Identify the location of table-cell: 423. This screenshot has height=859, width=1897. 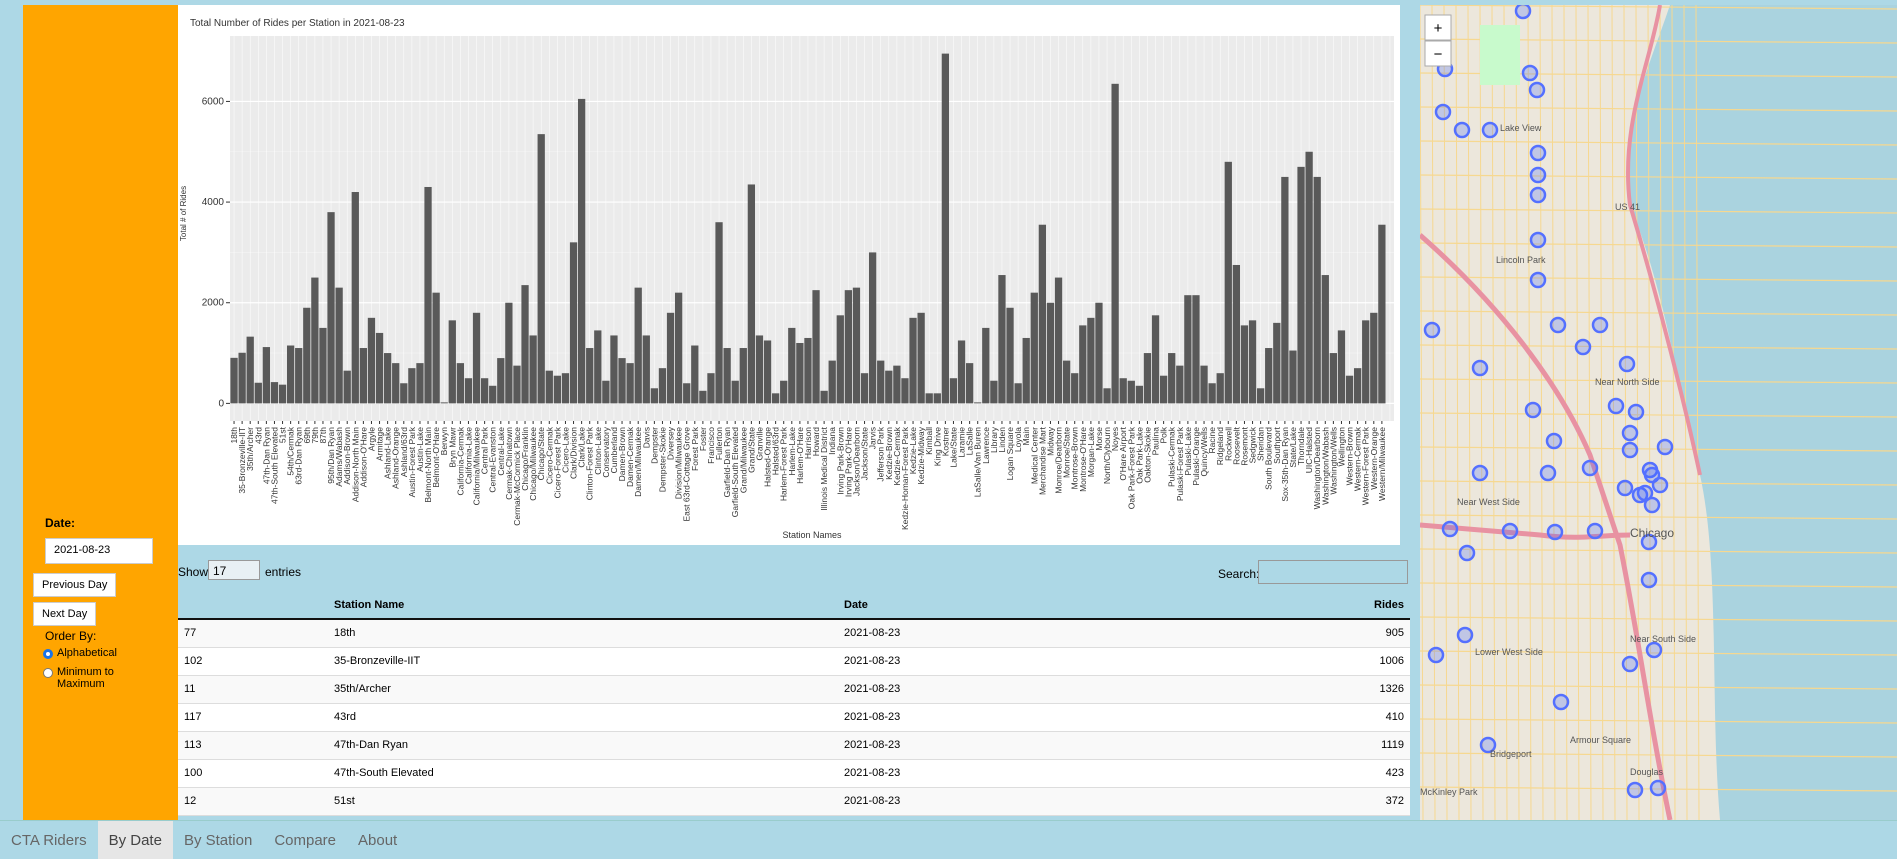
(1384, 773).